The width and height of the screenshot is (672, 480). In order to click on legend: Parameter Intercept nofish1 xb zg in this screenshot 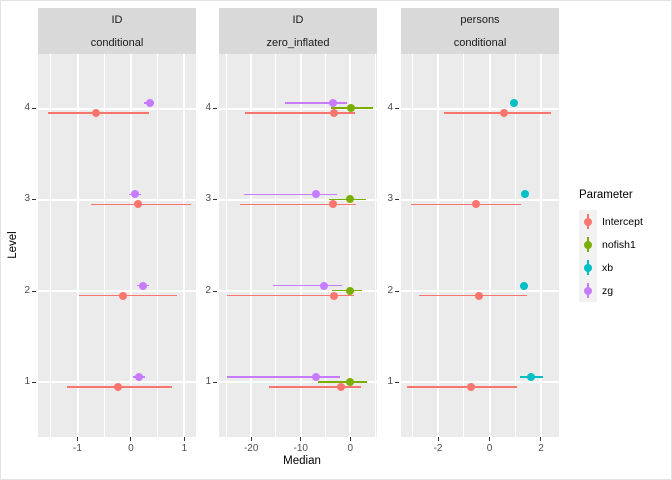, I will do `click(611, 245)`.